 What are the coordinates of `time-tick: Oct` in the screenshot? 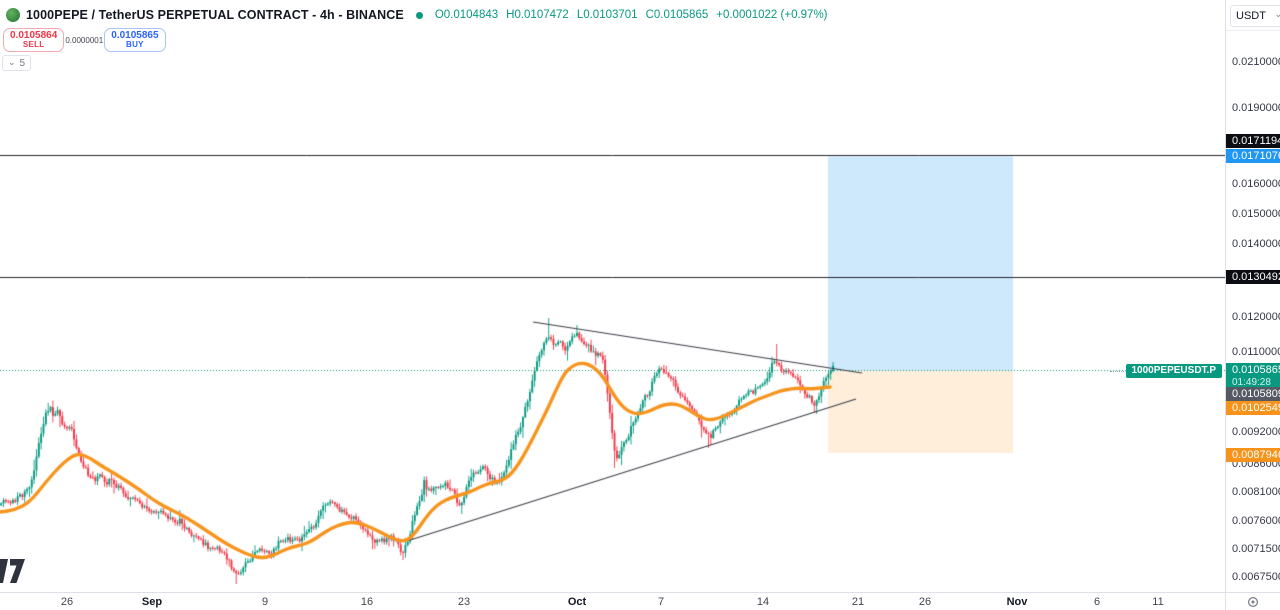 It's located at (577, 602).